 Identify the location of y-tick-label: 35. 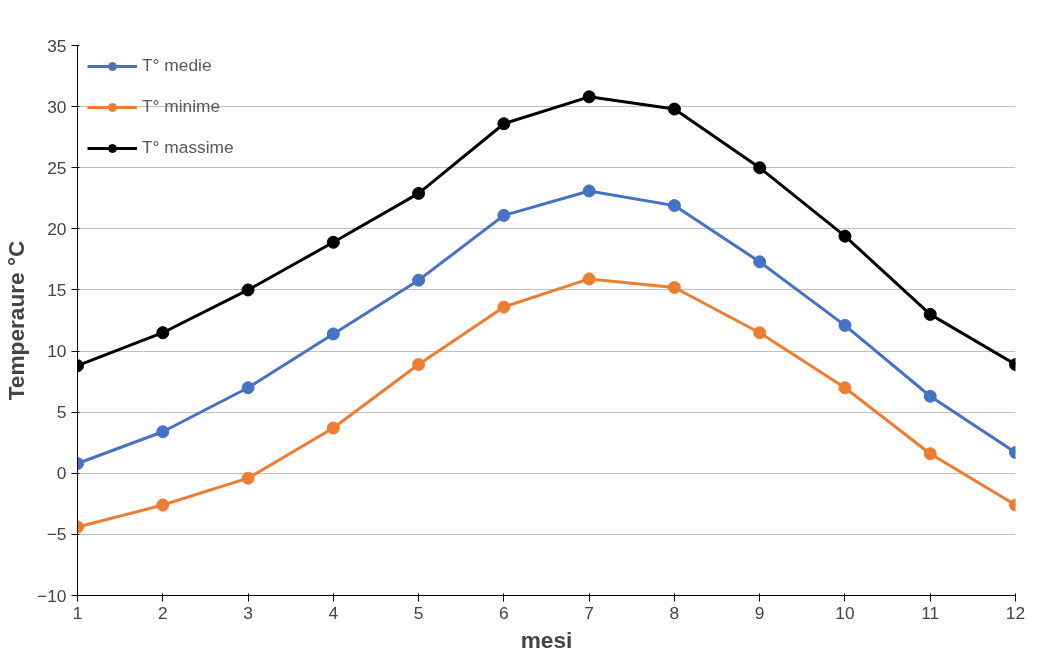
(57, 45).